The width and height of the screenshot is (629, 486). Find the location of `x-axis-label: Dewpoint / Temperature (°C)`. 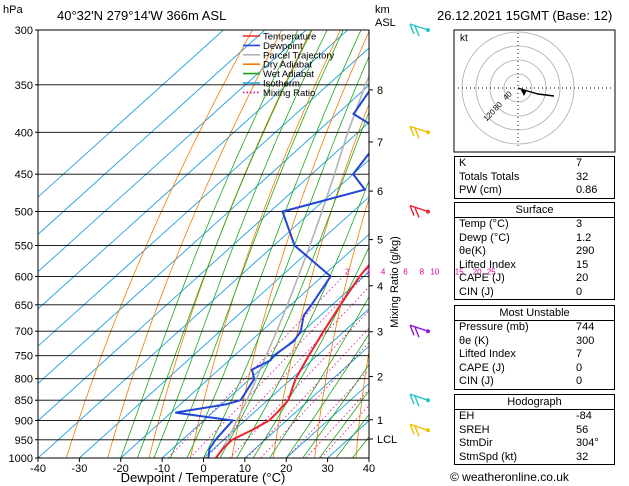

x-axis-label: Dewpoint / Temperature (°C) is located at coordinates (203, 477).